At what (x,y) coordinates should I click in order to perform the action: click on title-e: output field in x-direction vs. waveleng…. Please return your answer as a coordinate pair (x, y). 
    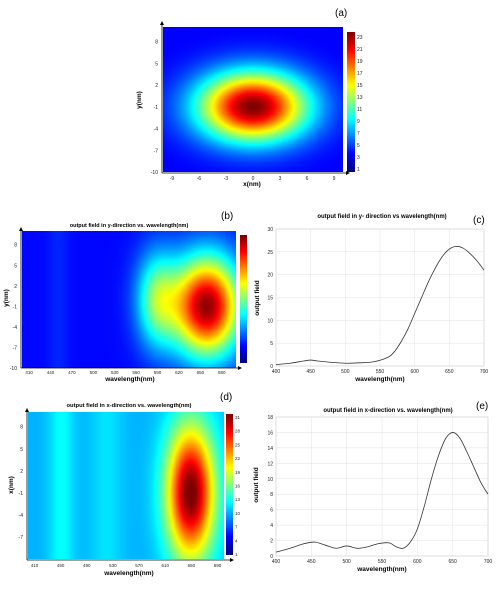
    Looking at the image, I should click on (387, 411).